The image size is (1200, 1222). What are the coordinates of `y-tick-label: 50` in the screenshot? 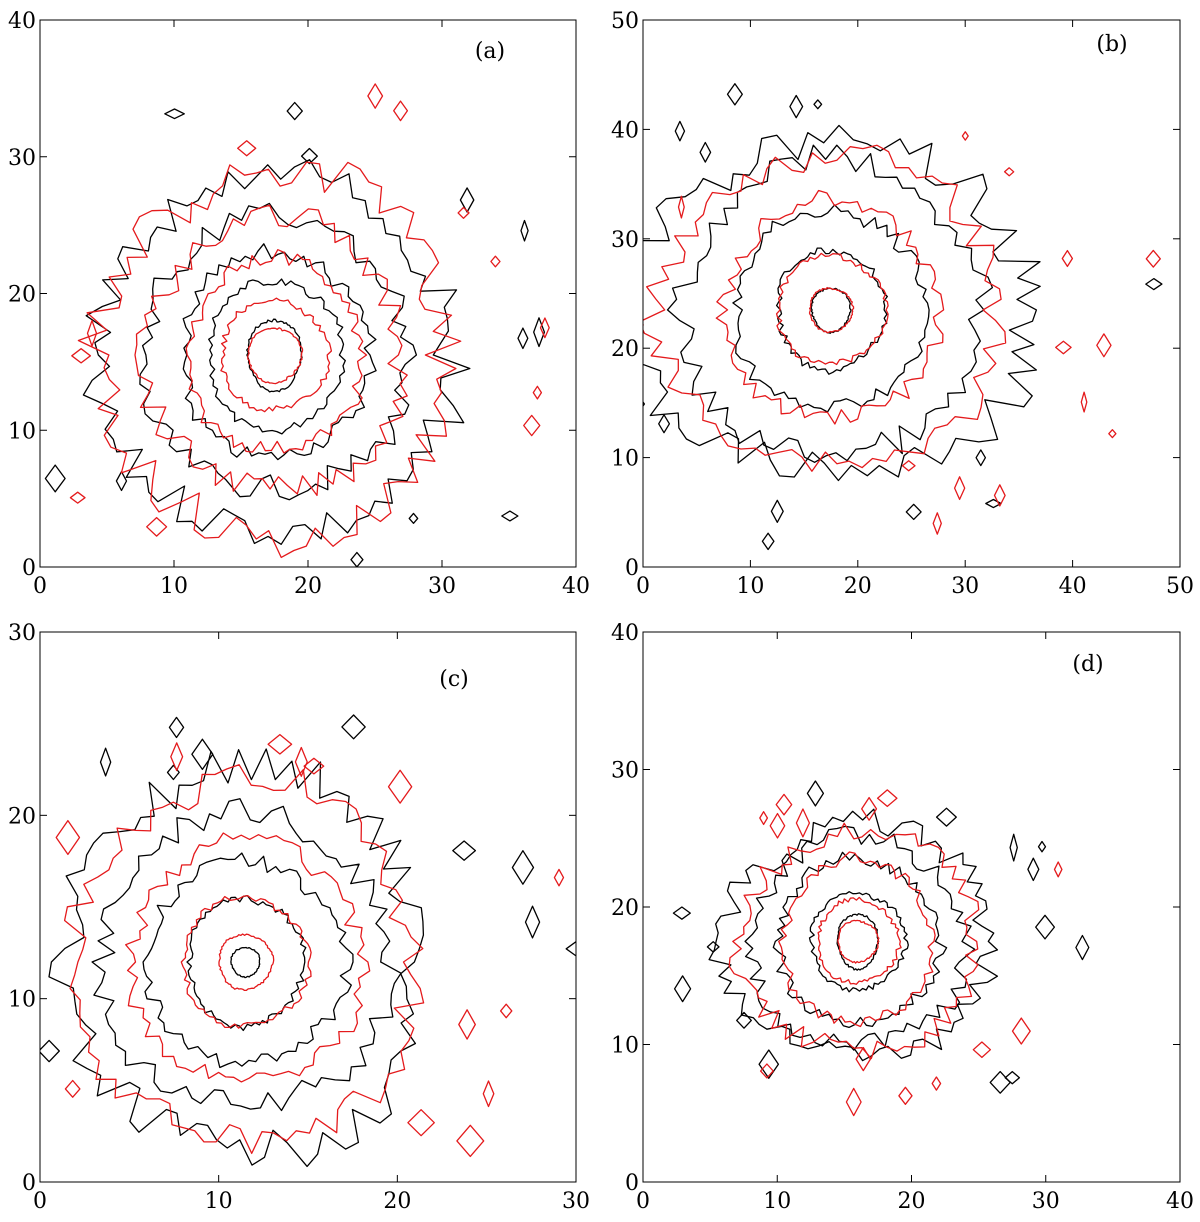 It's located at (625, 21).